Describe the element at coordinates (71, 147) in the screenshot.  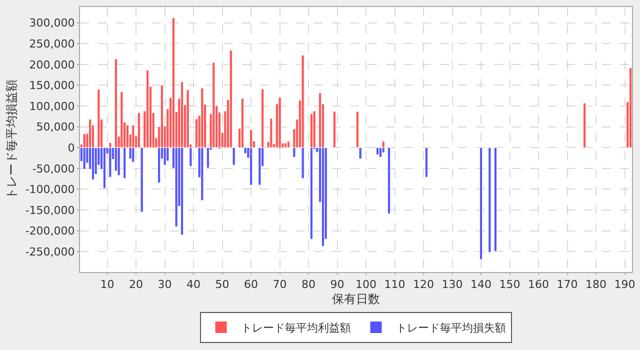
I see `y-tick-label: 0` at that location.